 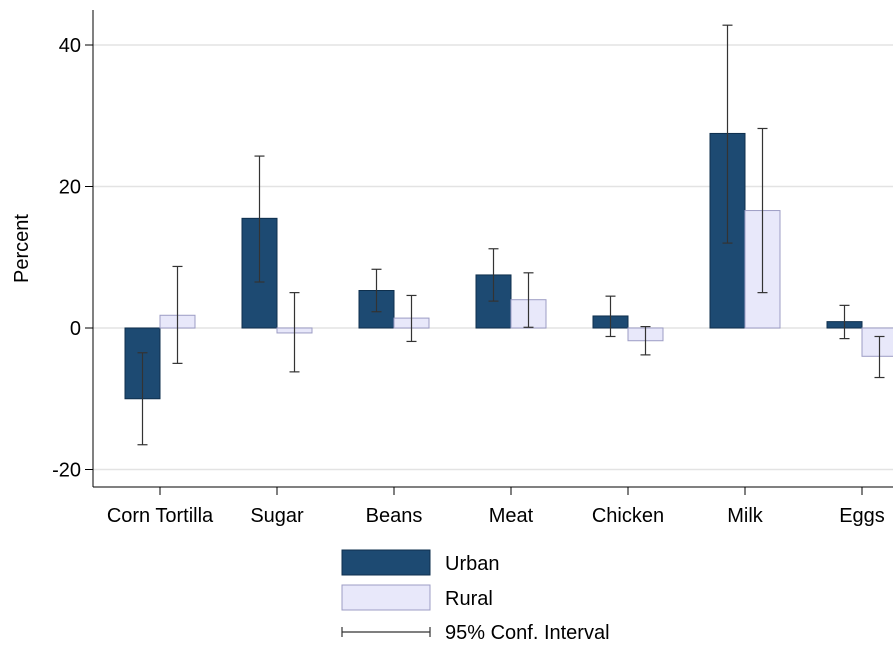 What do you see at coordinates (511, 516) in the screenshot?
I see `x-tick-label: Meat` at bounding box center [511, 516].